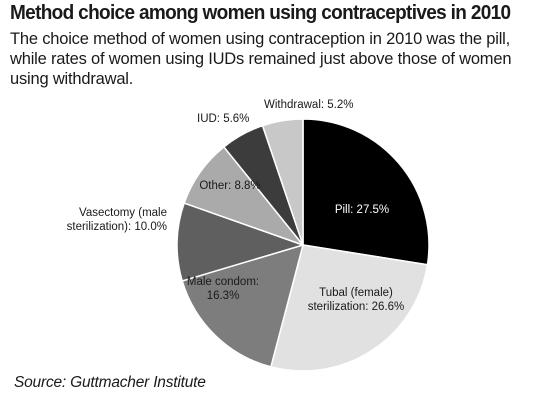 The height and width of the screenshot is (404, 558). Describe the element at coordinates (117, 220) in the screenshot. I see `slice-label-vasectomy-male-sterilization: Vasectomy (male sterilization): 10.0%` at that location.